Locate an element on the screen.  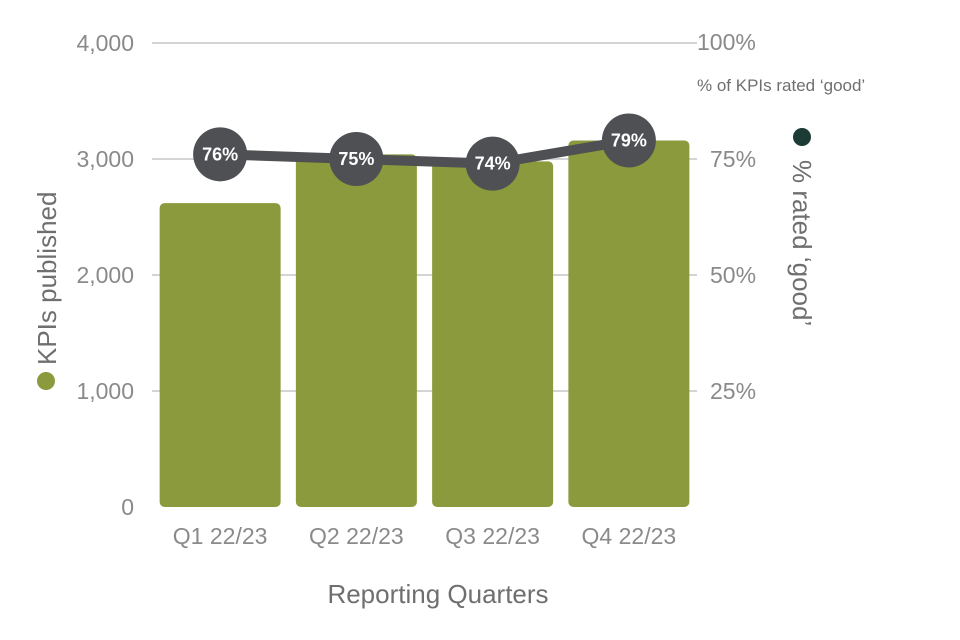
x-tick-label: Q2 22/23 is located at coordinates (356, 536).